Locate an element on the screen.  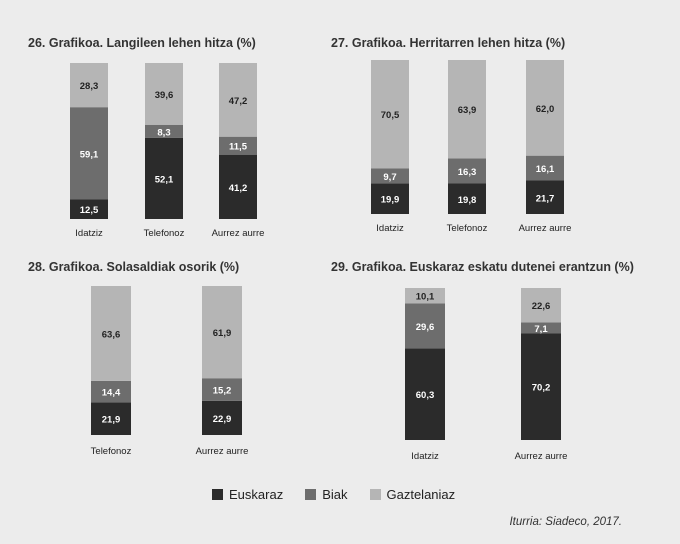
data-label: 29,6 is located at coordinates (425, 327).